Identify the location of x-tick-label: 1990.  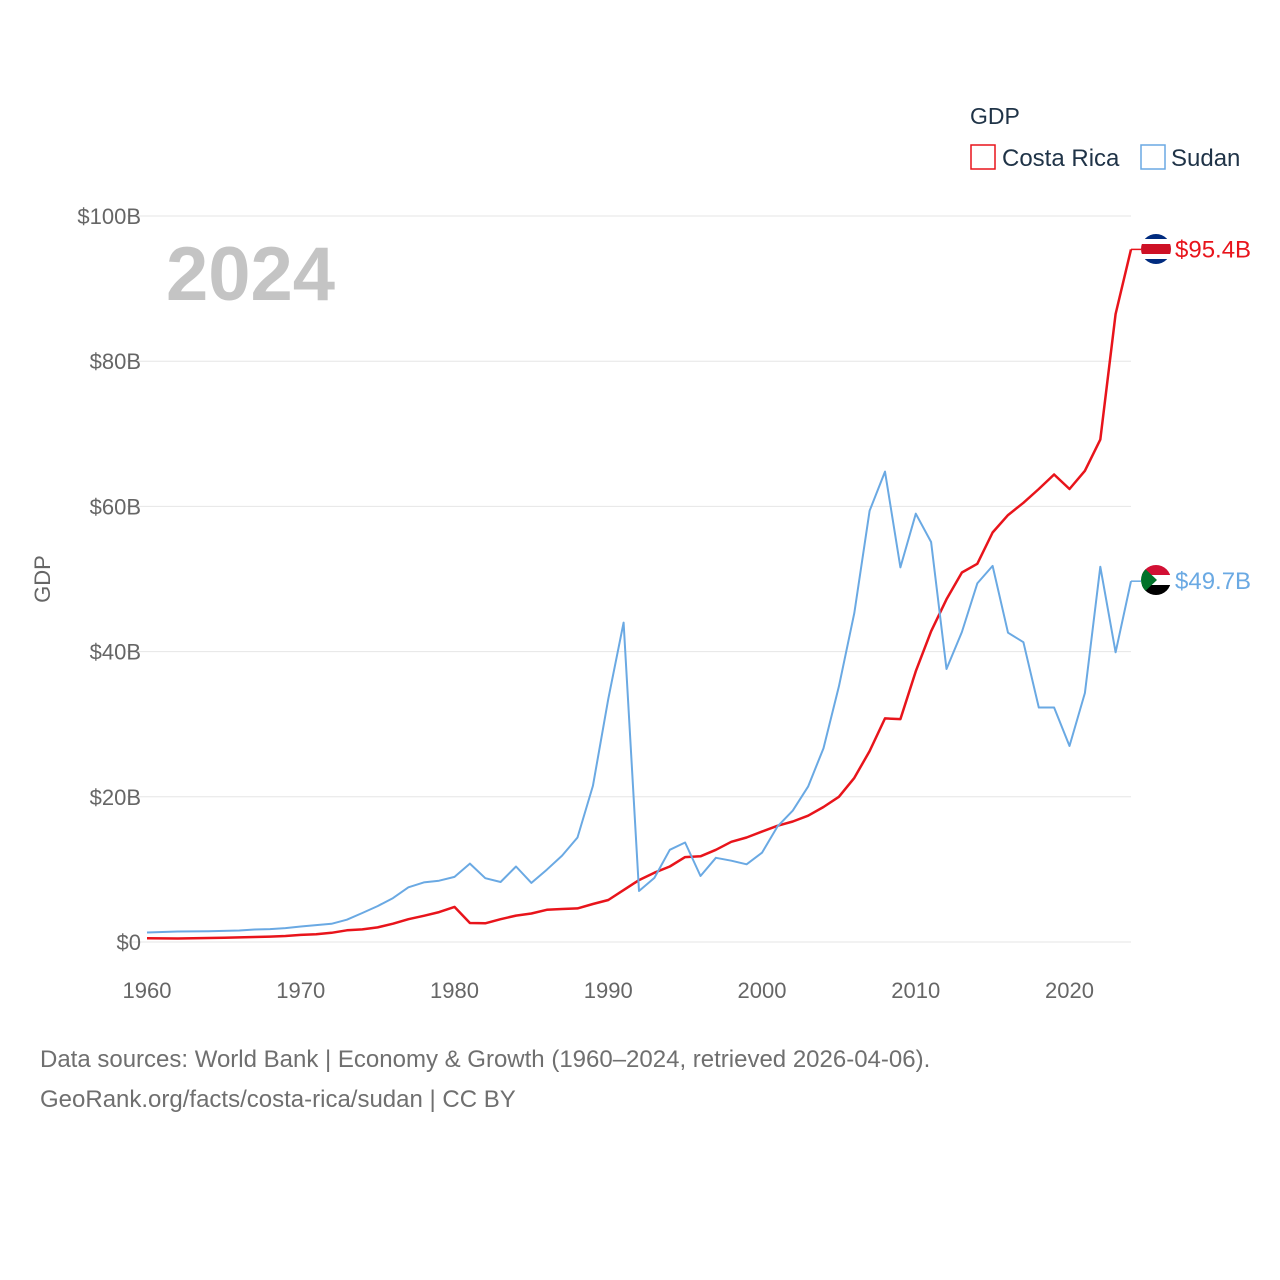
(608, 990).